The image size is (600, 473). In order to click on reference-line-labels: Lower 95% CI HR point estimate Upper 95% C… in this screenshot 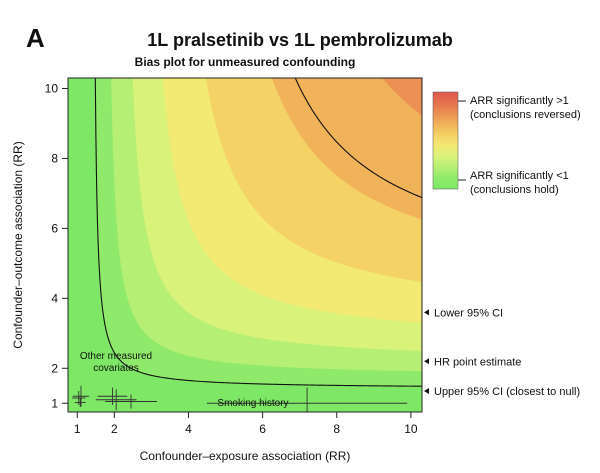, I will do `click(502, 352)`.